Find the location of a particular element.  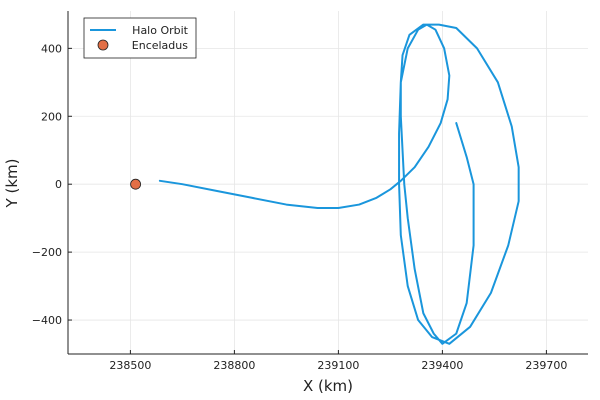

y-tick-label: −200 is located at coordinates (47, 252).